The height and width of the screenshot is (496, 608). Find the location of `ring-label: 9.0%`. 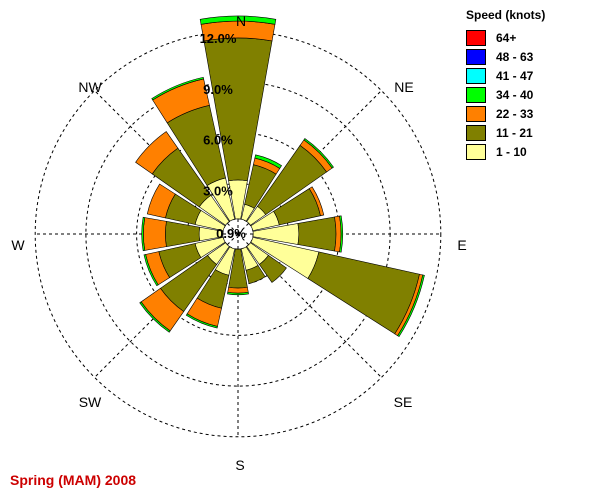

ring-label: 9.0% is located at coordinates (218, 89).